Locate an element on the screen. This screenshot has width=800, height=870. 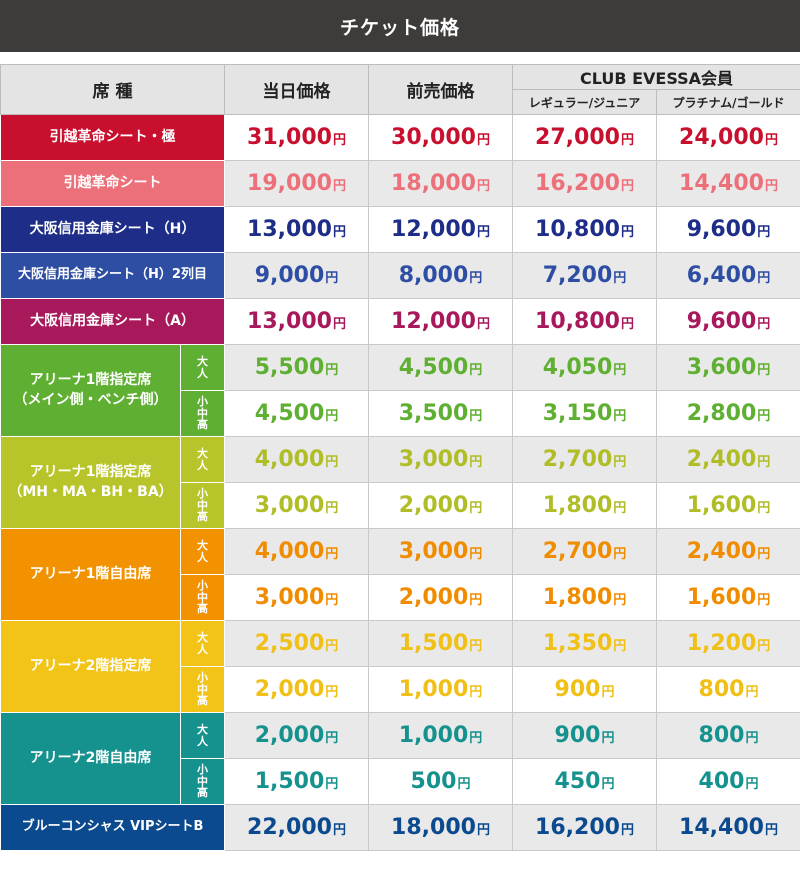
price-value: 27,000 is located at coordinates (577, 137).